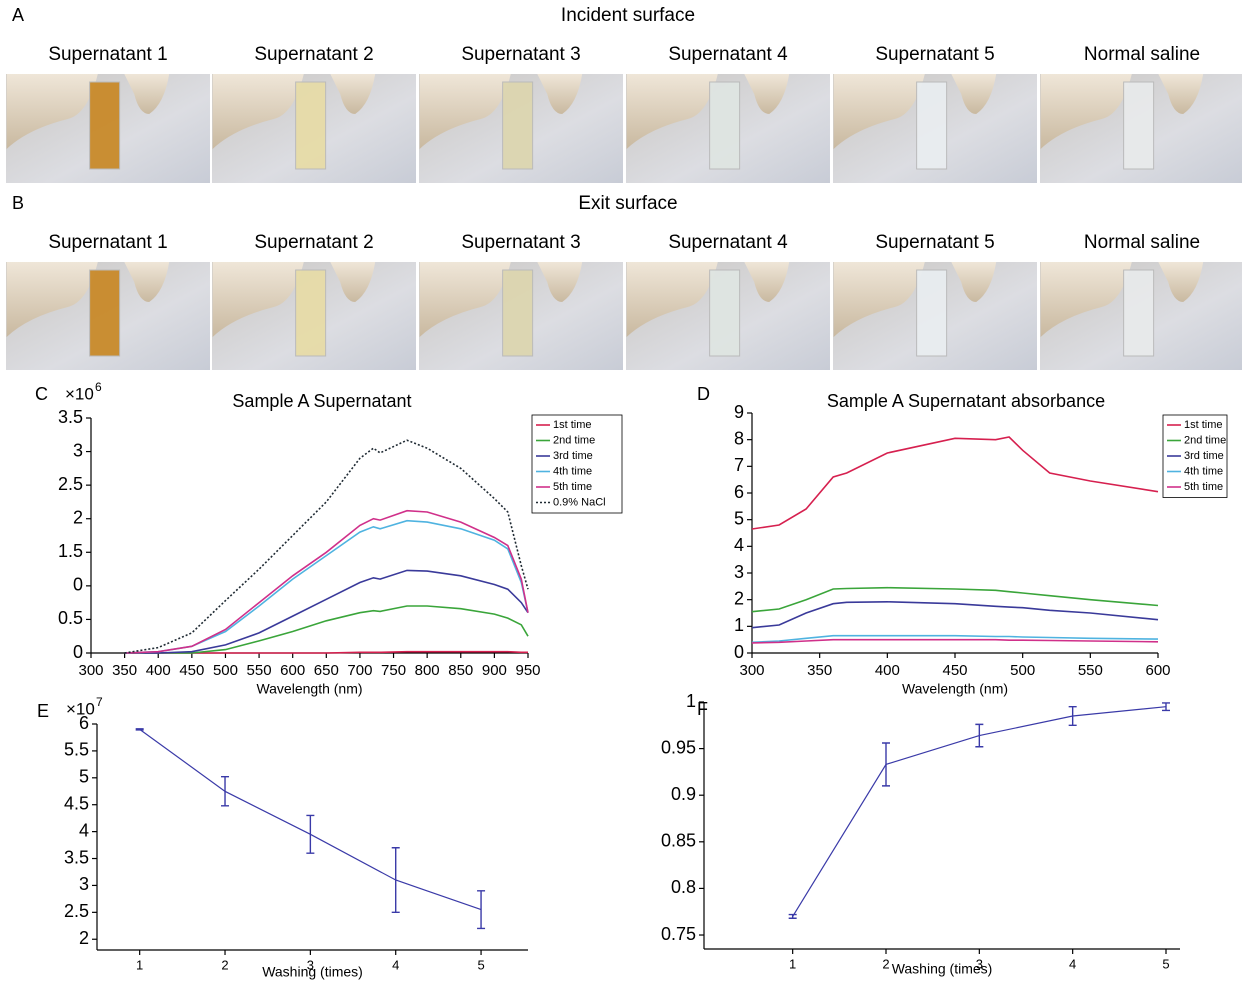 This screenshot has width=1242, height=983. I want to click on y-tick-label: 6, so click(739, 492).